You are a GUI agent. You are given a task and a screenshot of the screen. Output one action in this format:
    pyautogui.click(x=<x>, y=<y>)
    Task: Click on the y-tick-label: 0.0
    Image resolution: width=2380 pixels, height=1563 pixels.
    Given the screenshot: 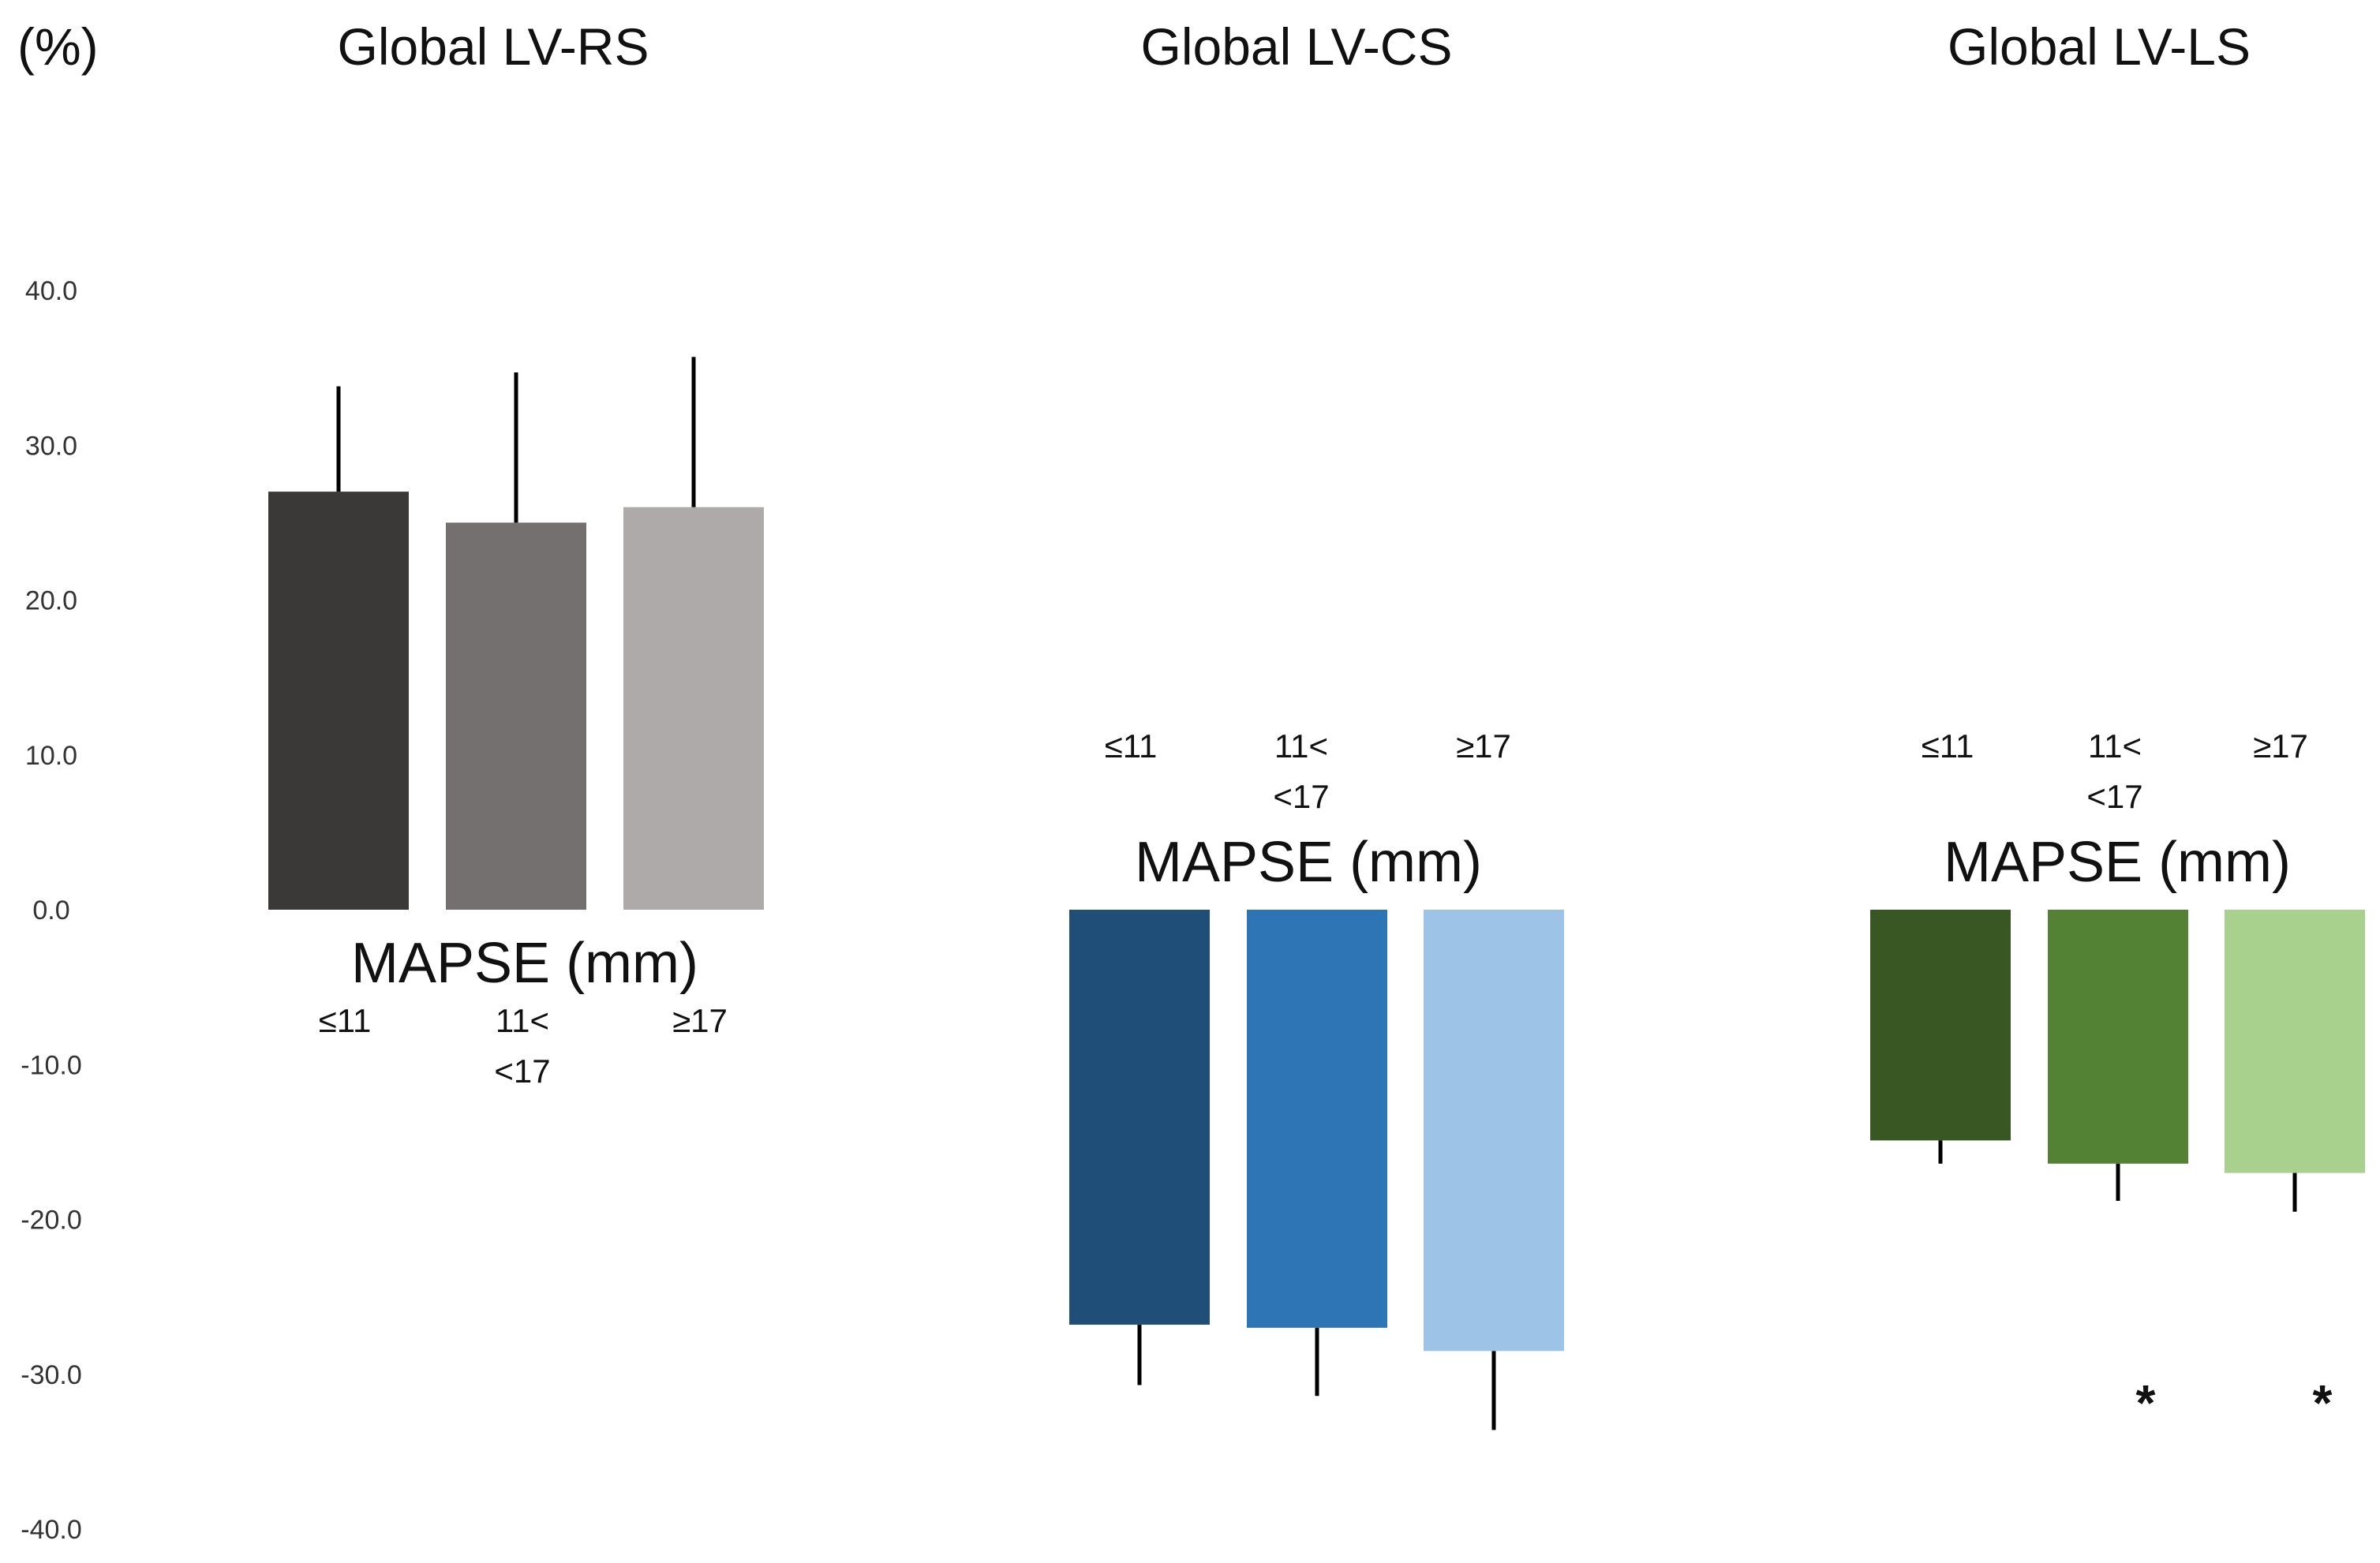 What is the action you would take?
    pyautogui.click(x=50, y=910)
    